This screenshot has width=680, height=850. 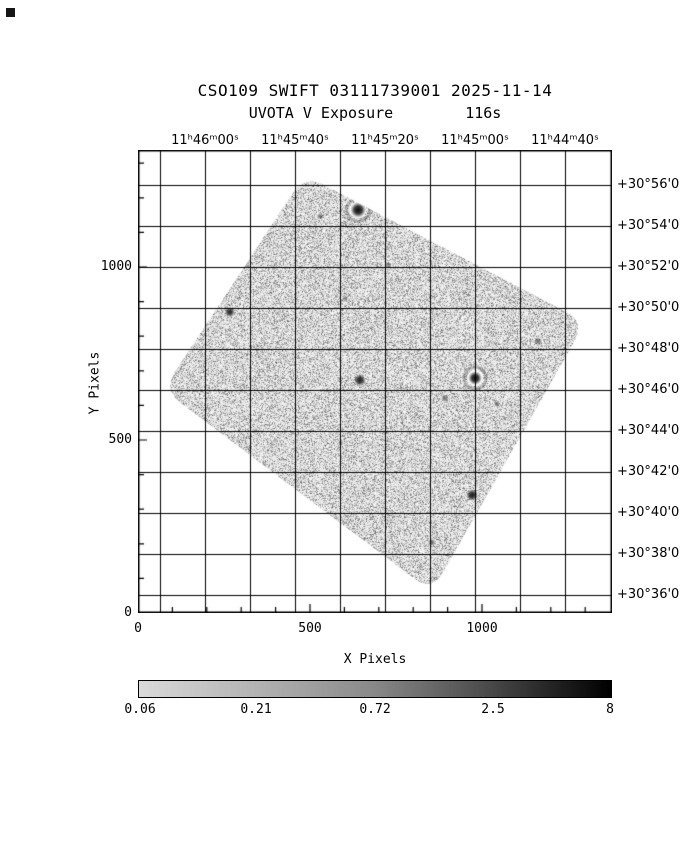 I want to click on x-tick-label: 1000, so click(x=482, y=628).